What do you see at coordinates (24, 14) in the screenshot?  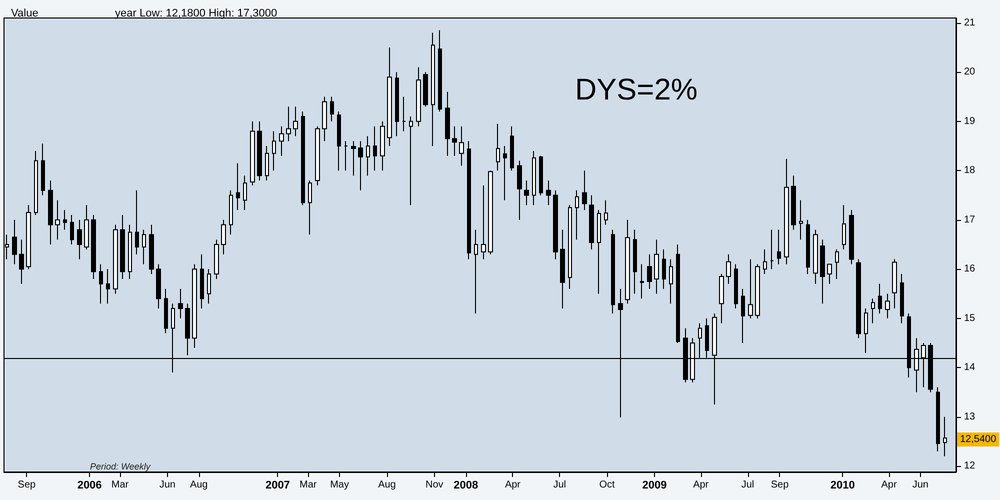 I see `chart-title: Value` at bounding box center [24, 14].